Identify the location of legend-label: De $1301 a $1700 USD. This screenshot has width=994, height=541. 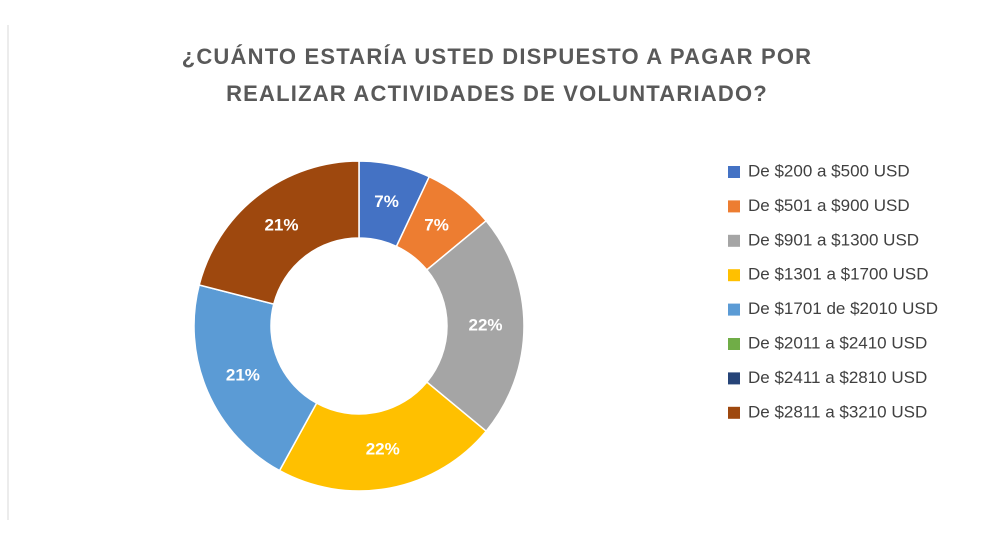
(838, 274).